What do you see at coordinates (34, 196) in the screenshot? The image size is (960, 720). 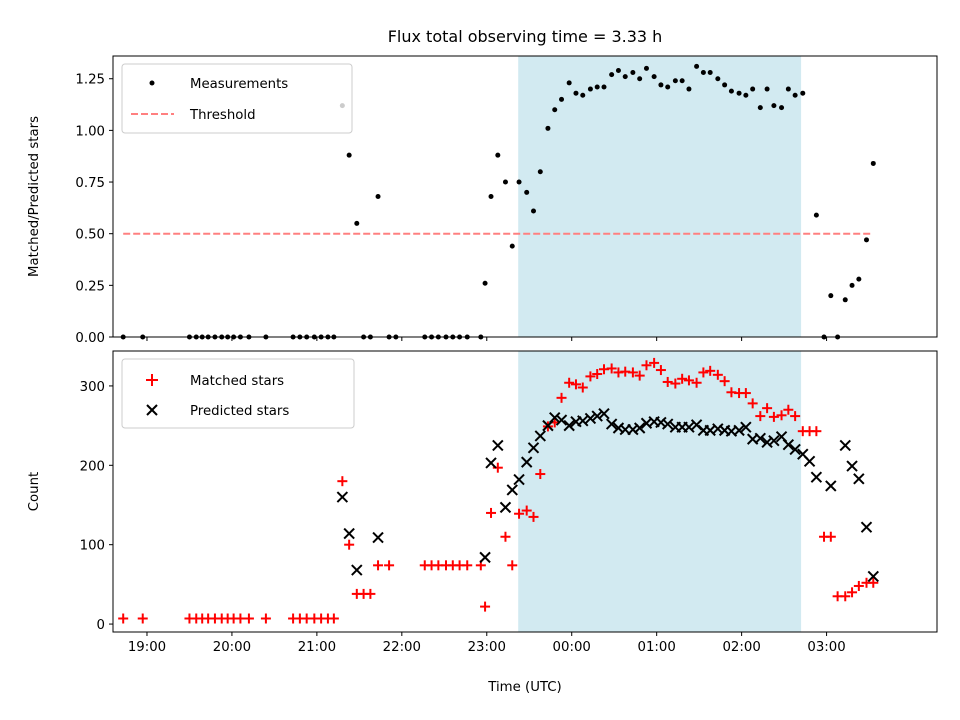 I see `top-y-axis-label: Matched/Predicted stars` at bounding box center [34, 196].